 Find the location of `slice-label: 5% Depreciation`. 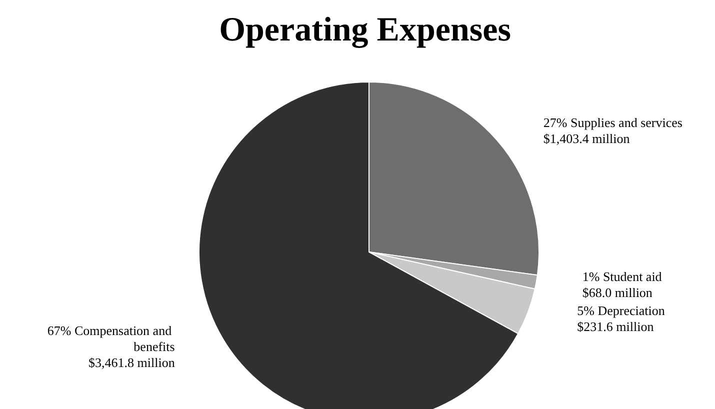

slice-label: 5% Depreciation is located at coordinates (621, 310).